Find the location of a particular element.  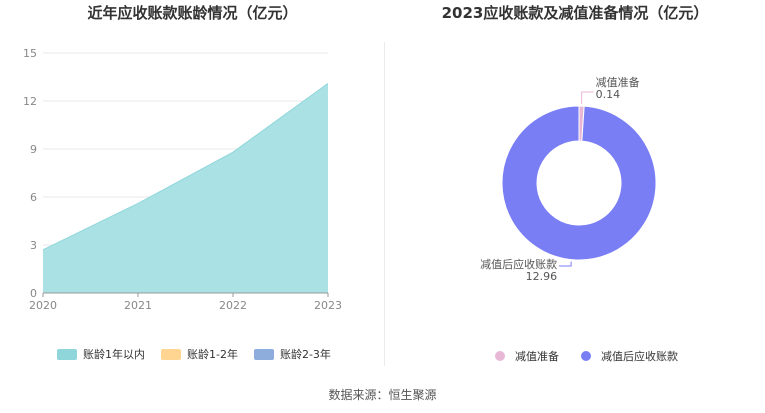

data-source-note: 数据来源：恒生聚源 is located at coordinates (382, 395).